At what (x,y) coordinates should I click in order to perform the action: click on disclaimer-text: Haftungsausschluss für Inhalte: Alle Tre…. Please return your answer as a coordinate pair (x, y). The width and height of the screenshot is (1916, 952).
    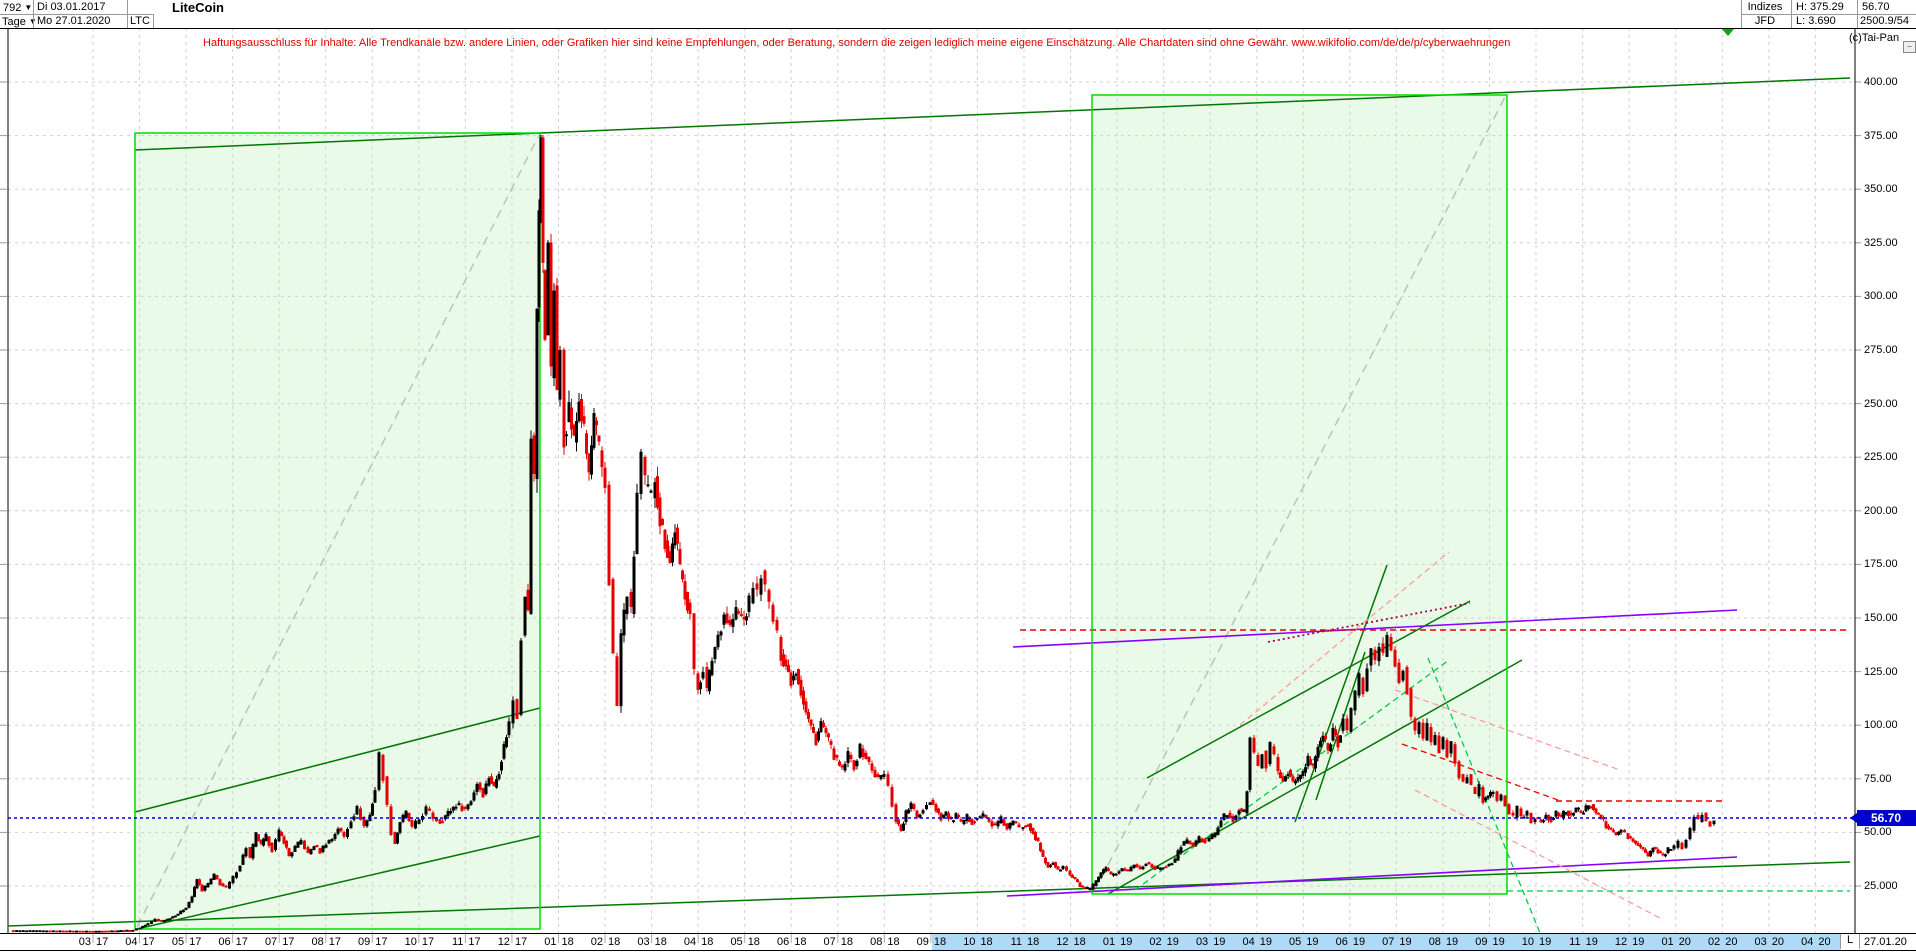
    Looking at the image, I should click on (857, 43).